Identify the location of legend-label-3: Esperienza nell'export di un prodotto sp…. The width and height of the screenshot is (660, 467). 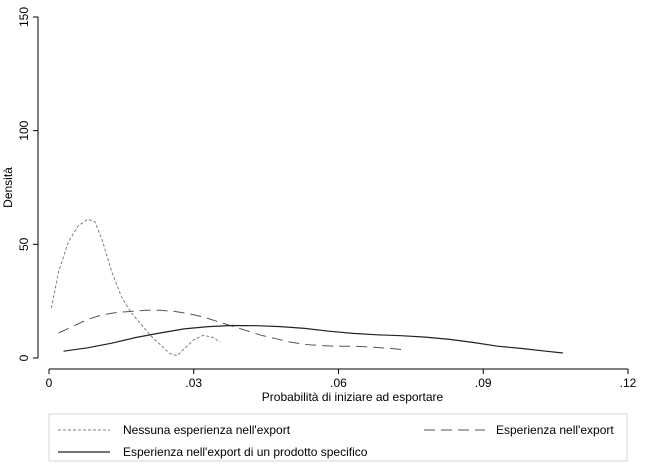
(245, 452).